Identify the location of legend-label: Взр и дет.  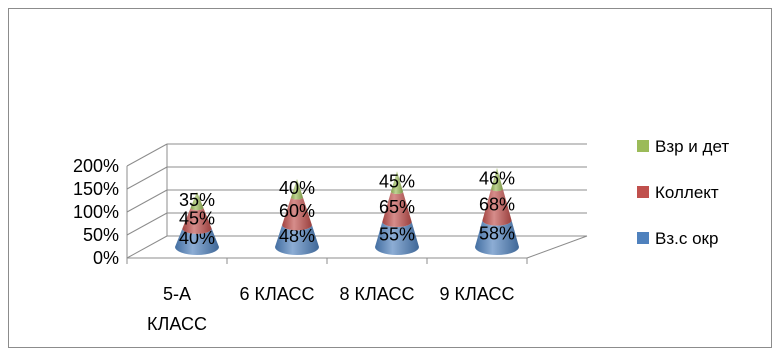
(692, 146).